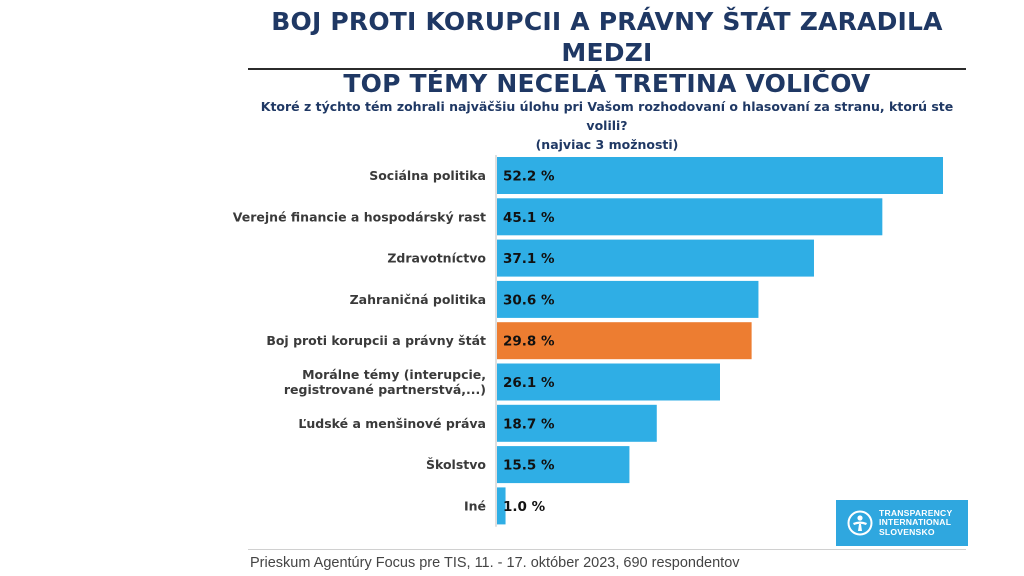 This screenshot has height=576, width=1024. I want to click on bar-value-label: 30.6 %, so click(529, 300).